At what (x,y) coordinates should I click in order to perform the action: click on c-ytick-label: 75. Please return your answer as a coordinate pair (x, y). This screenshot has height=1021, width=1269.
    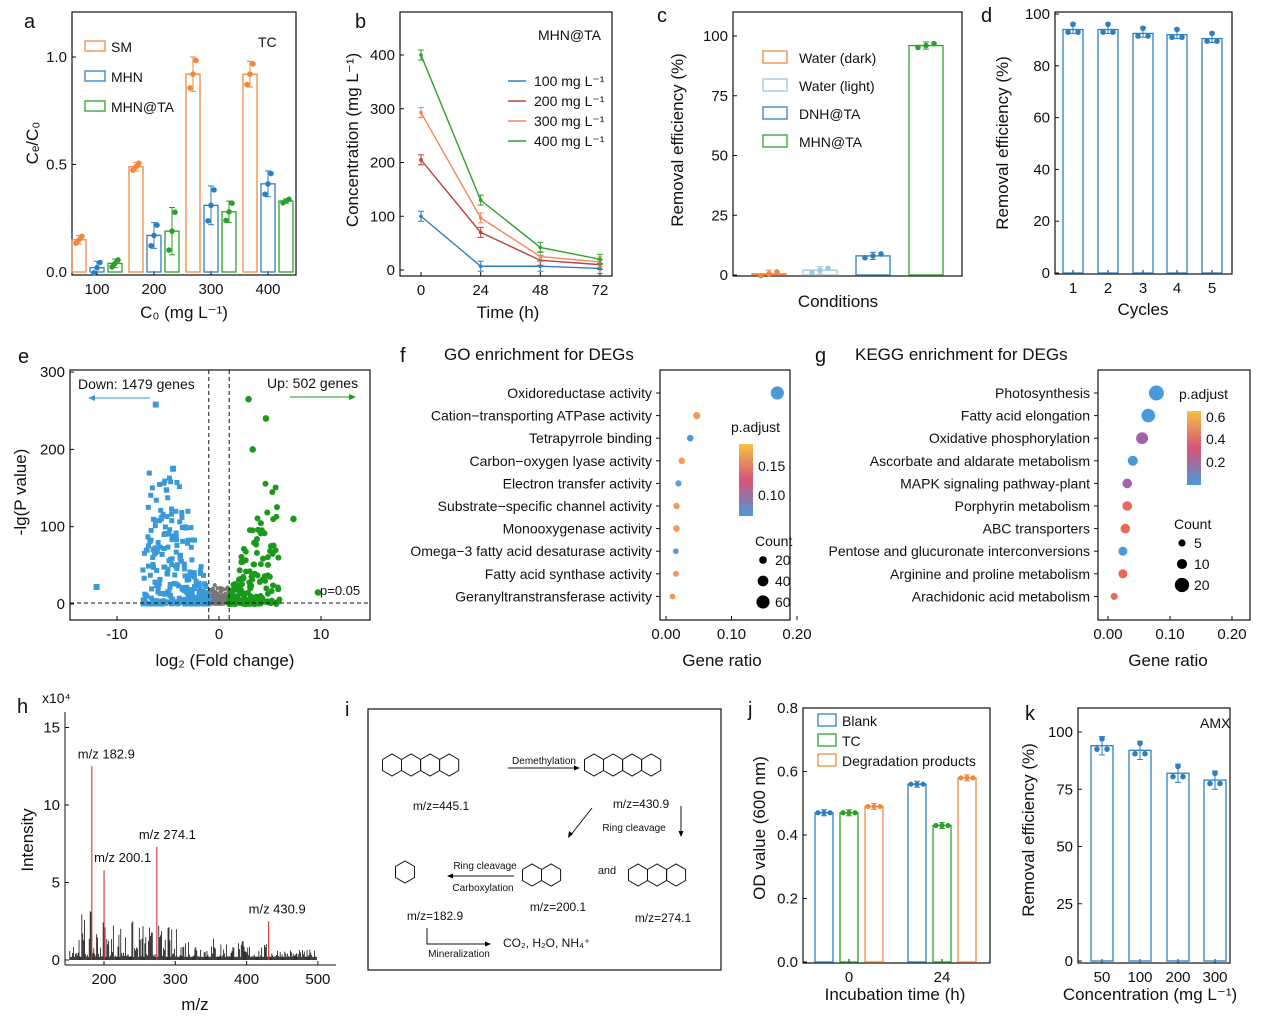
    Looking at the image, I should click on (719, 96).